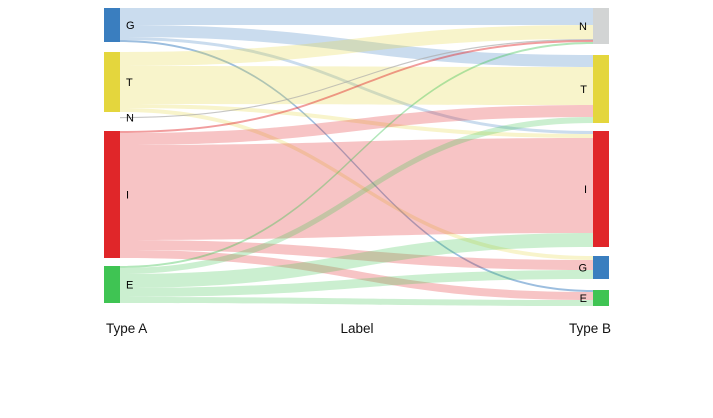 This screenshot has height=418, width=713. I want to click on sankey-link-G-to-T, so click(356, 46).